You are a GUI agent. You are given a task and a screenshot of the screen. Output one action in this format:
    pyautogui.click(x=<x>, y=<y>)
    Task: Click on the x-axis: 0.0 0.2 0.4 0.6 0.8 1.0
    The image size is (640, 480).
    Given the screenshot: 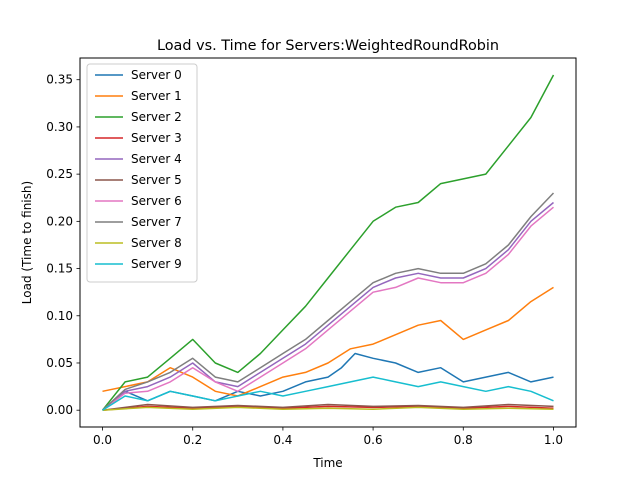 What is the action you would take?
    pyautogui.click(x=328, y=437)
    